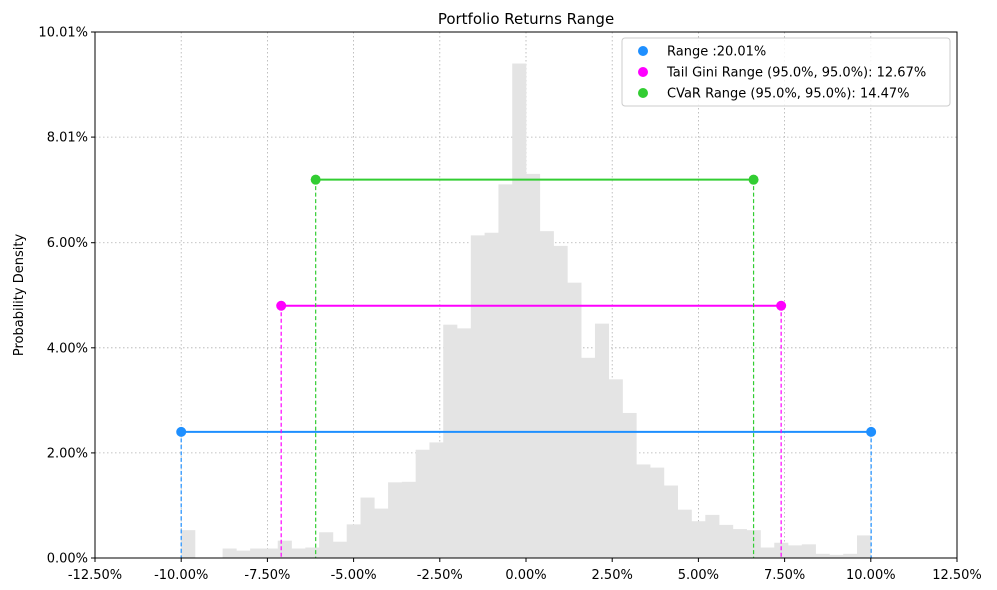 The image size is (997, 590). Describe the element at coordinates (784, 575) in the screenshot. I see `x-tick-label: 7.50%` at that location.